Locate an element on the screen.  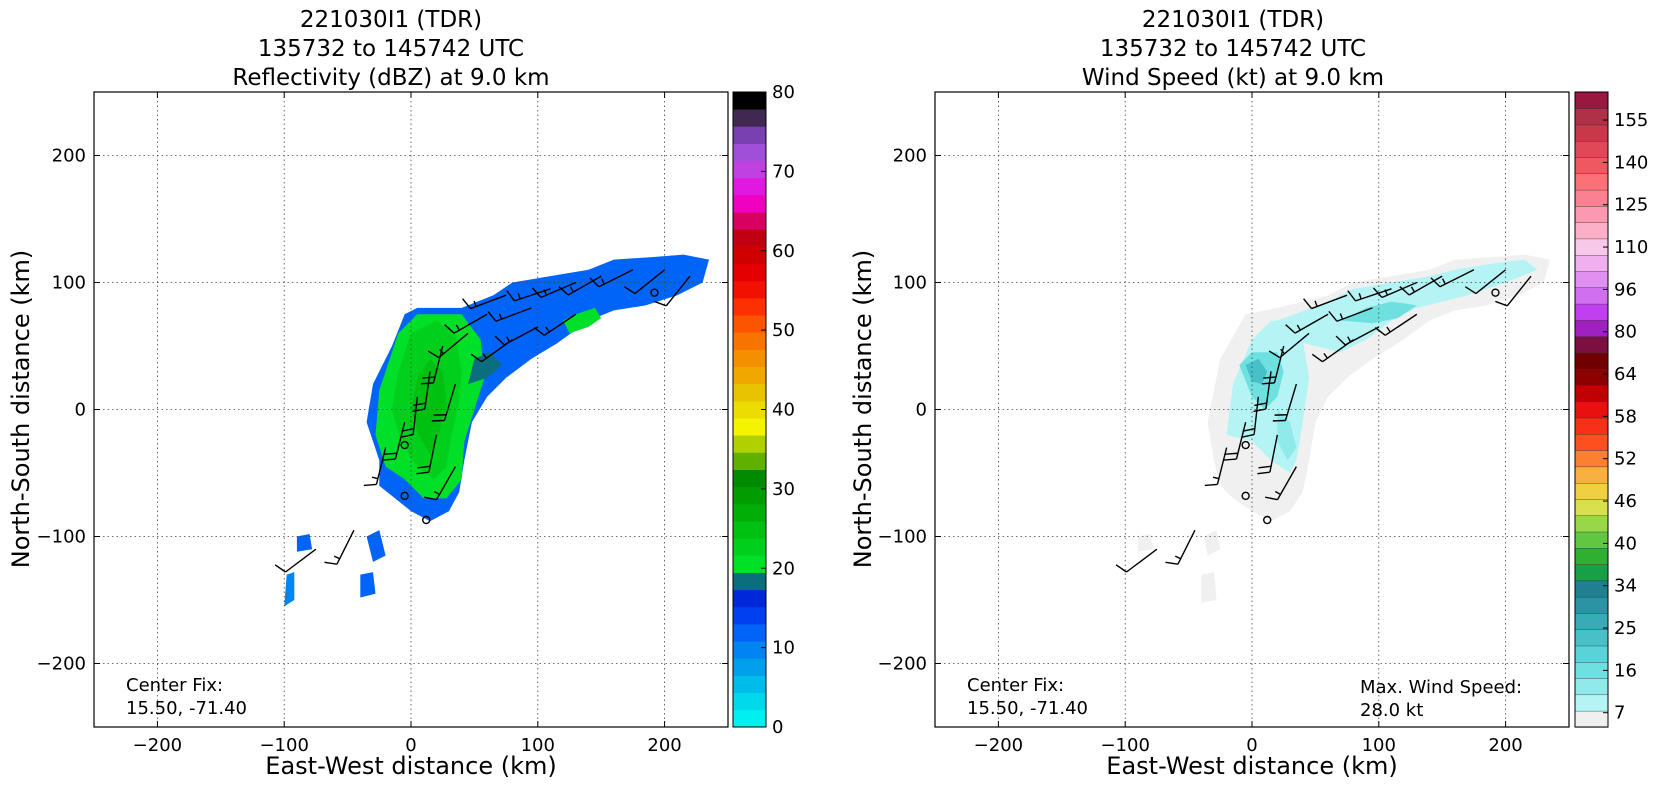
colorbar-tick-label: 58 is located at coordinates (1625, 416).